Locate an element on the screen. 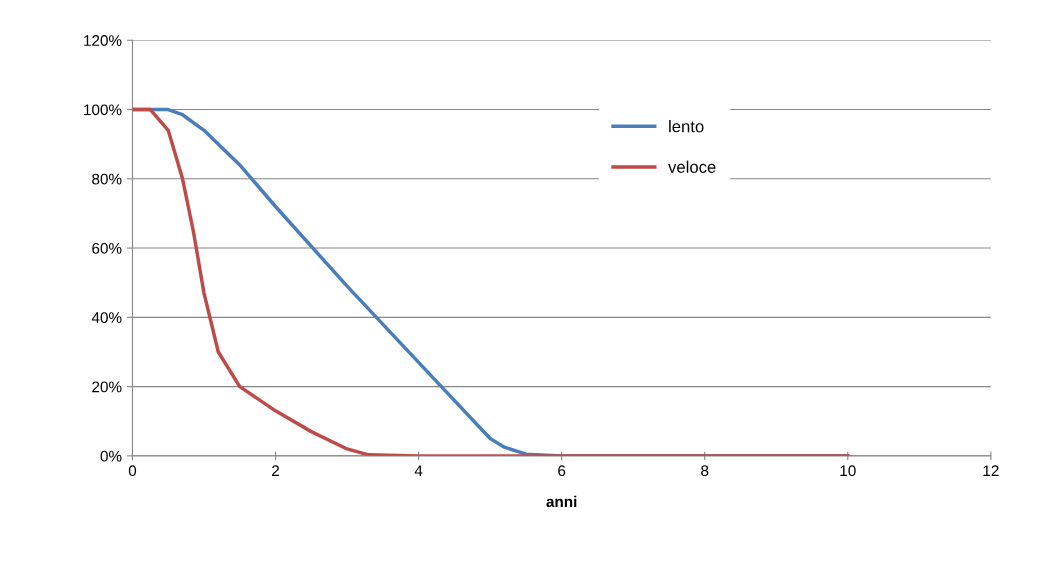 Image resolution: width=1043 pixels, height=567 pixels. x-tick-label: 2 is located at coordinates (276, 470).